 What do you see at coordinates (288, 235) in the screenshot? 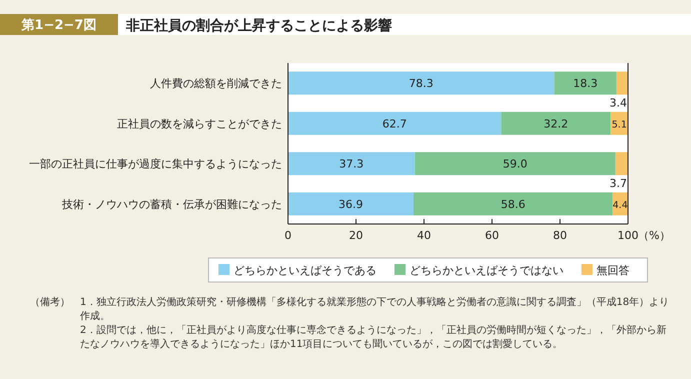
I see `x-tick-label: 0` at bounding box center [288, 235].